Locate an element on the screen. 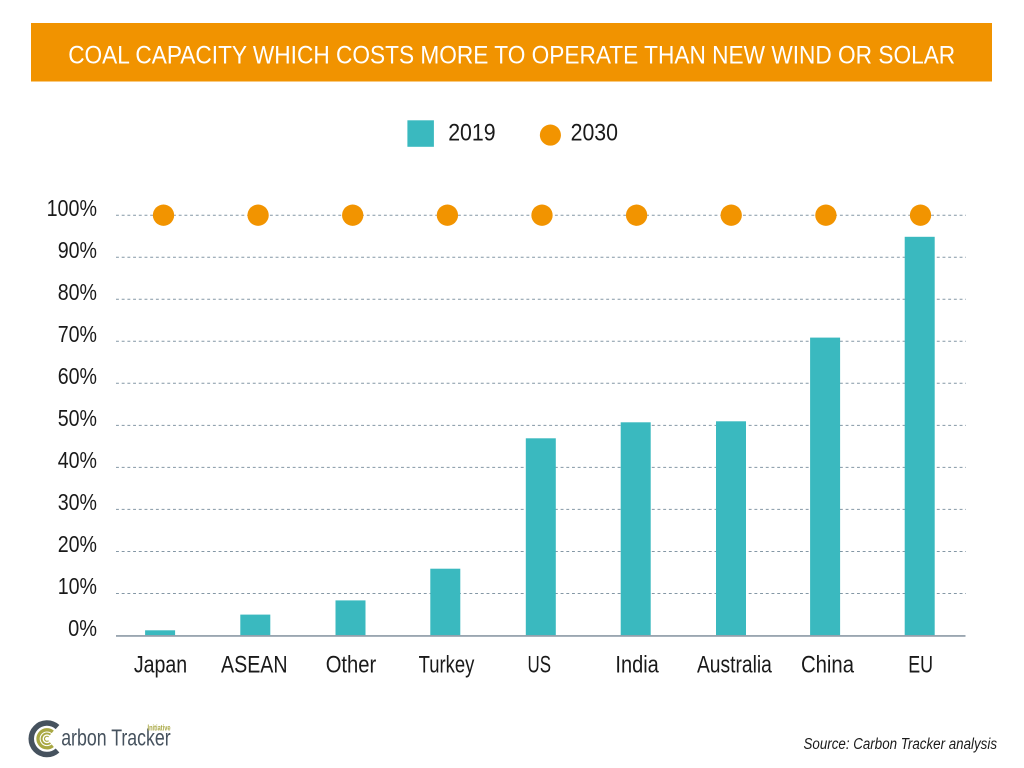 The width and height of the screenshot is (1024, 768). svg-text: China is located at coordinates (827, 665).